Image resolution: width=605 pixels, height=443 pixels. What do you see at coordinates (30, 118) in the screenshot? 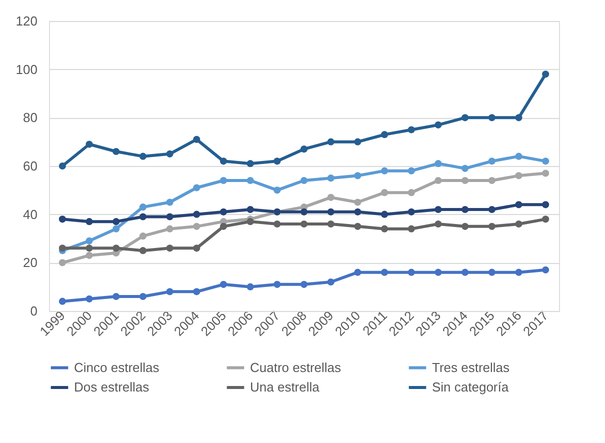
I see `y-tick-label: 80` at bounding box center [30, 118].